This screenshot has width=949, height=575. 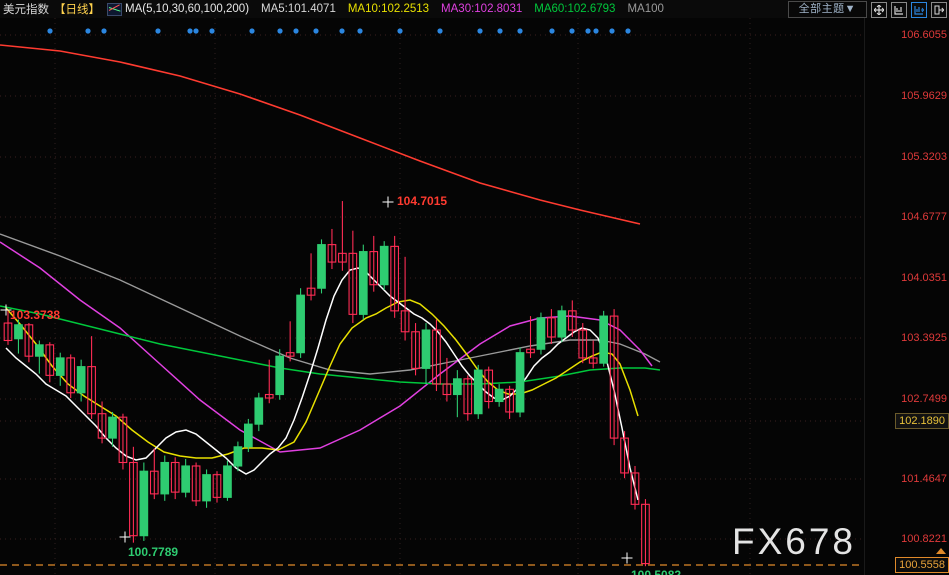 What do you see at coordinates (388, 9) in the screenshot?
I see `ma10-value: MA10:102.2513` at bounding box center [388, 9].